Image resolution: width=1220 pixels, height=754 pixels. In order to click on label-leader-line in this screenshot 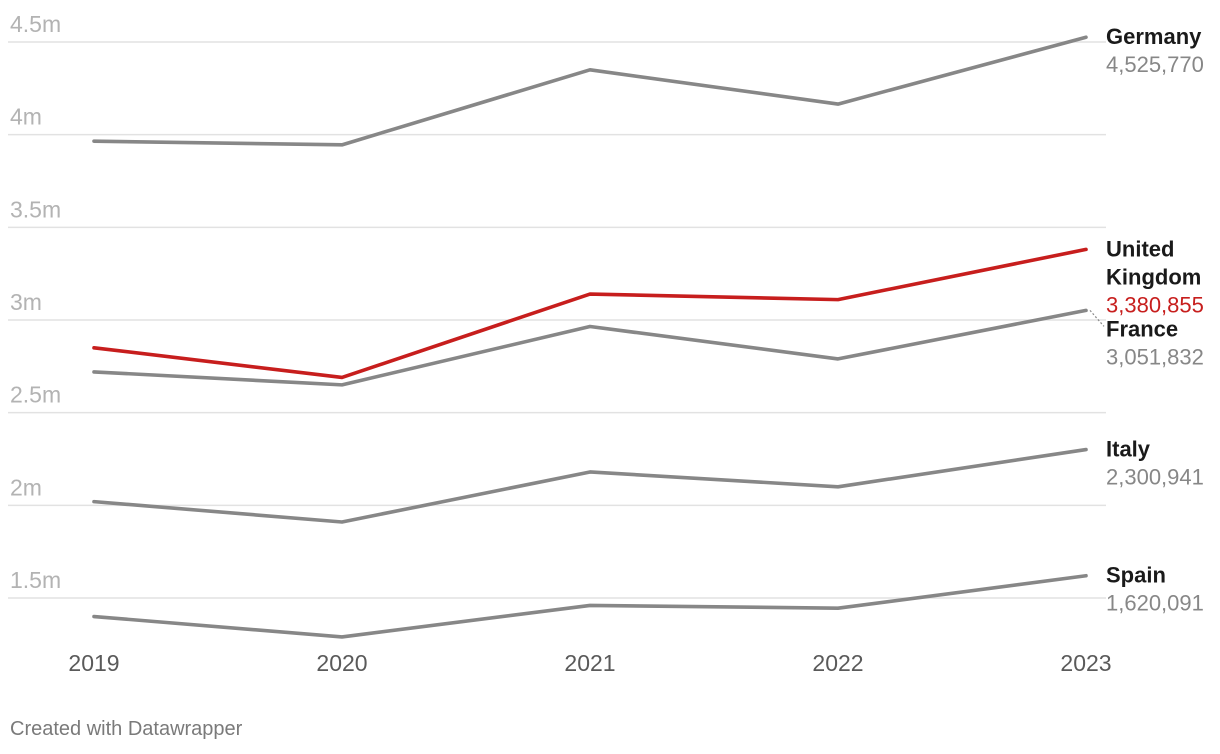, I will do `click(1097, 318)`.